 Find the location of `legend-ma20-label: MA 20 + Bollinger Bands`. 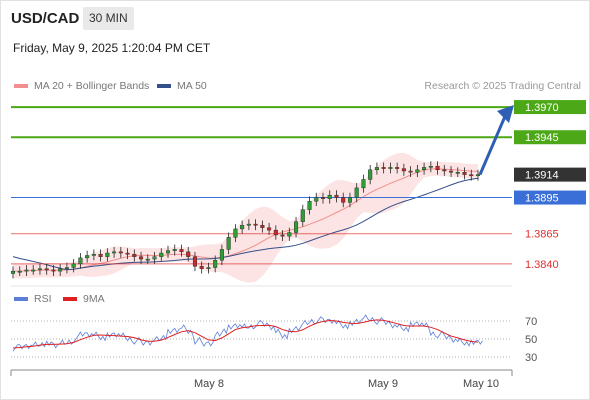

legend-ma20-label: MA 20 + Bollinger Bands is located at coordinates (92, 86).